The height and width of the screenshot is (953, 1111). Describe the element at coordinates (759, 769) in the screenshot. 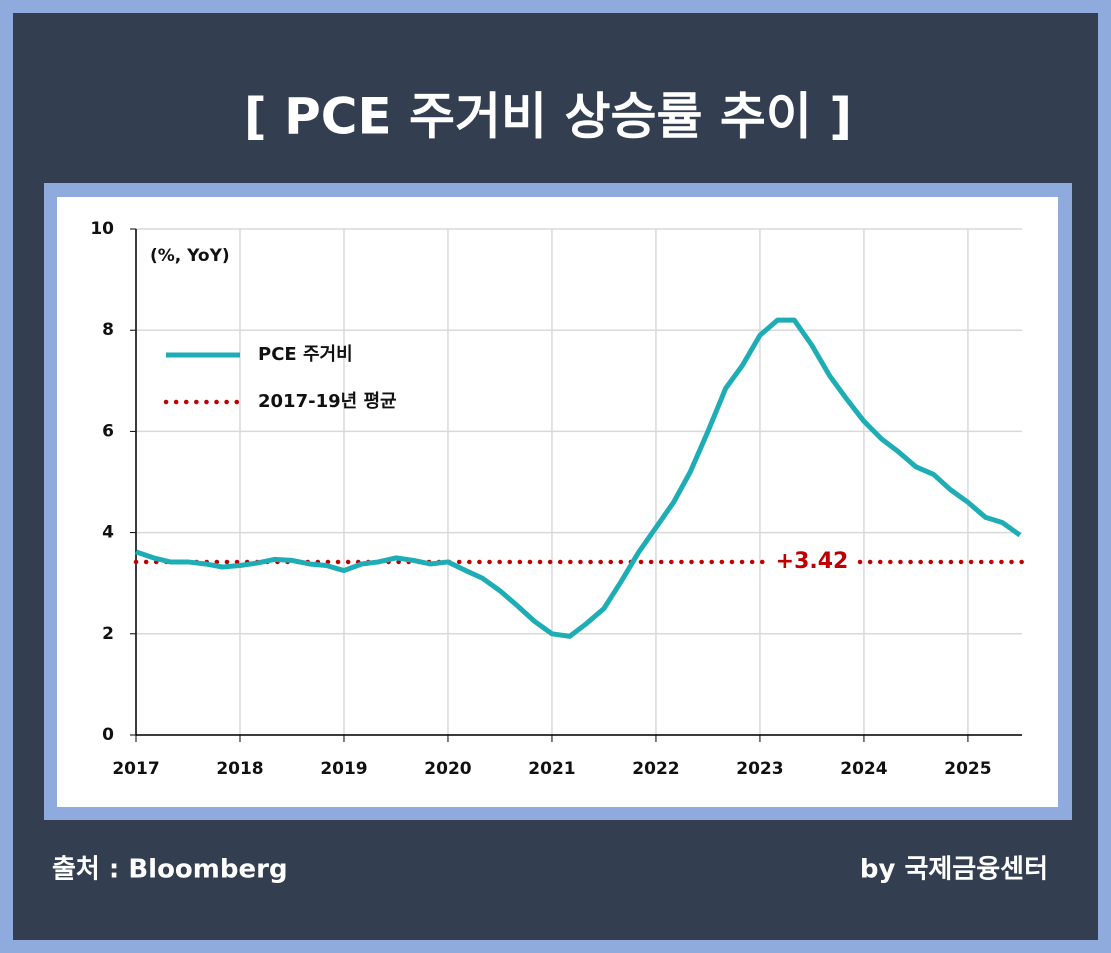

I see `x-tick-label: 2023` at that location.